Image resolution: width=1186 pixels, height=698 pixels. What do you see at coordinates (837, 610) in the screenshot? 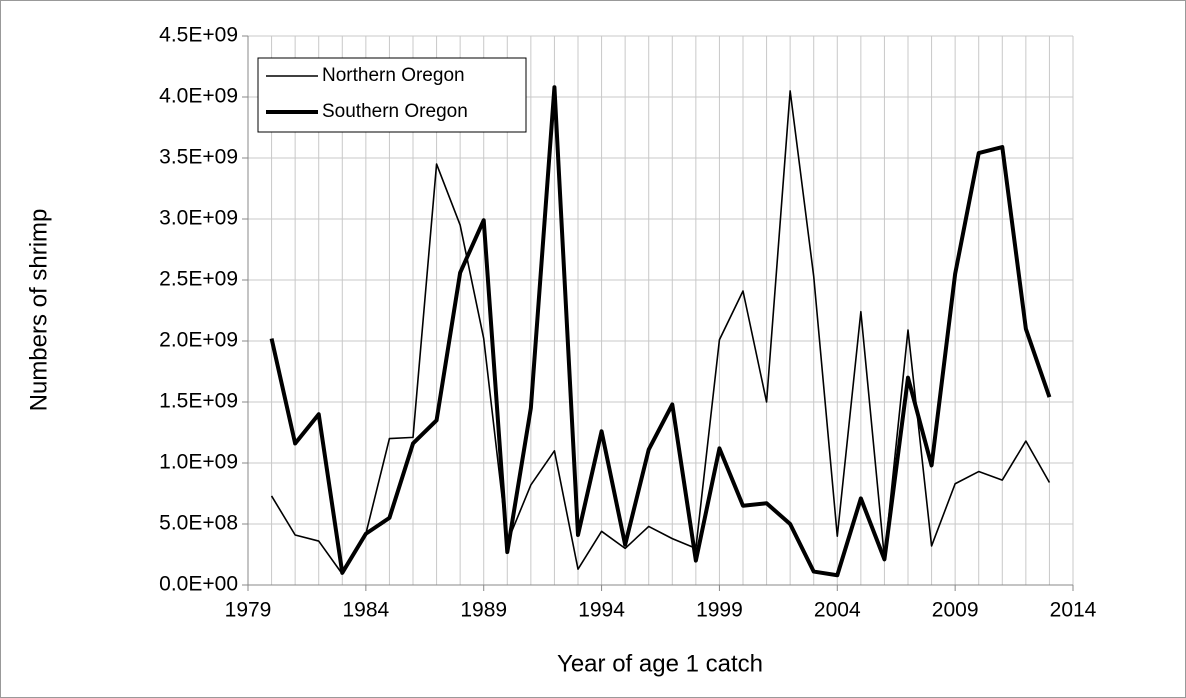
I see `x-tick-label: 2004` at bounding box center [837, 610].